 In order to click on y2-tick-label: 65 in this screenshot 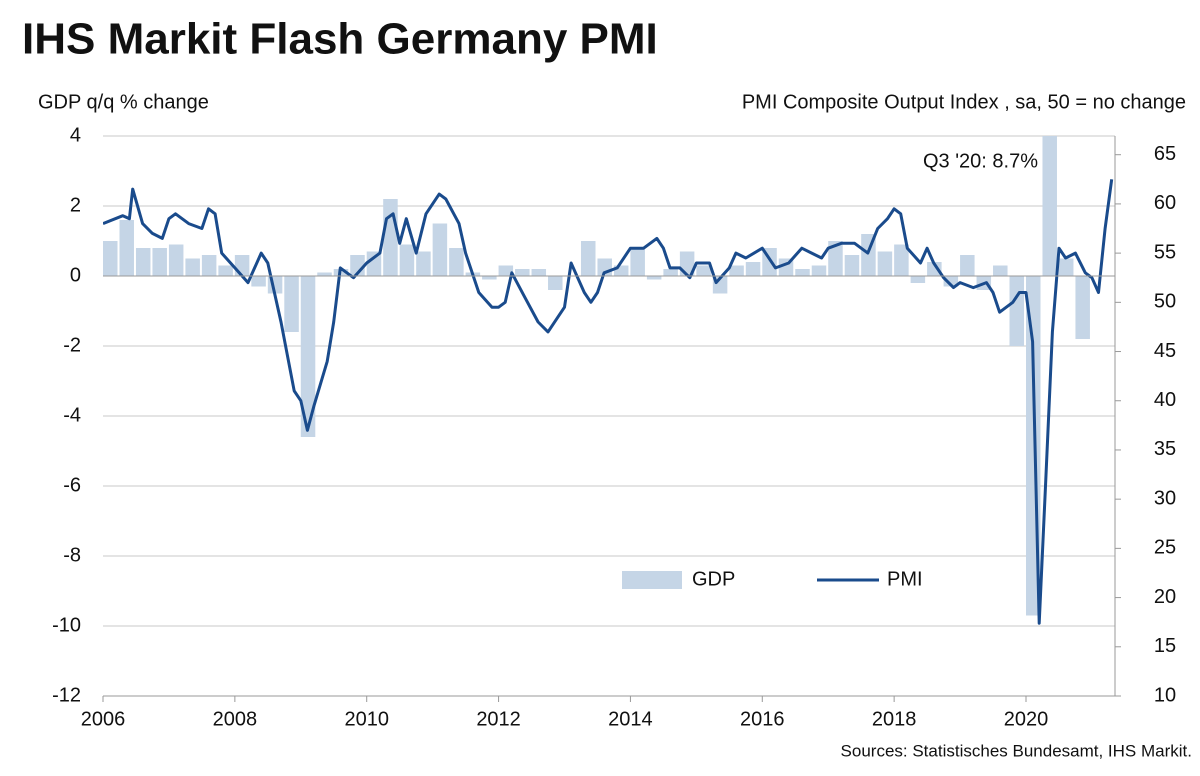, I will do `click(1165, 154)`.